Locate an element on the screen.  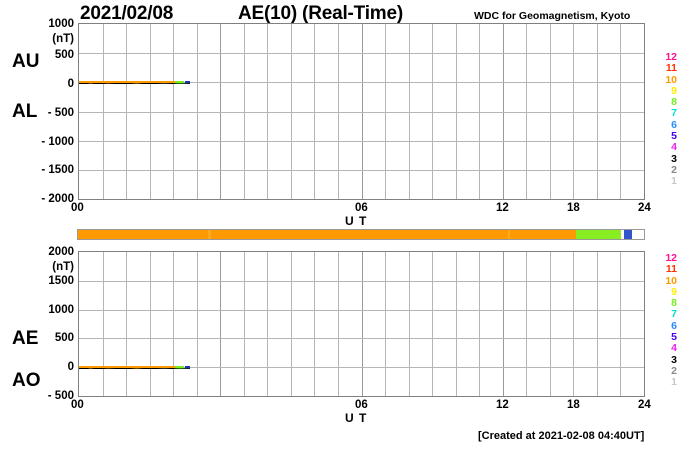
data-coverage-bar is located at coordinates (361, 234).